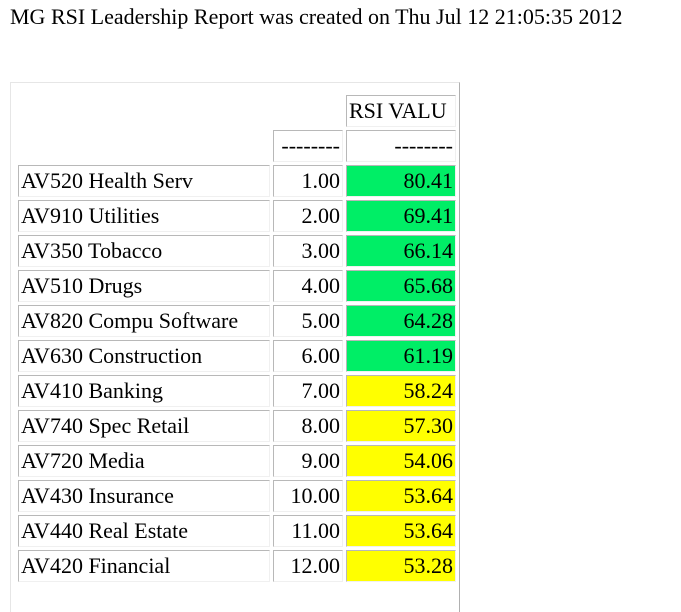 This screenshot has height=612, width=681. What do you see at coordinates (308, 461) in the screenshot?
I see `rank-cell: 9.00` at bounding box center [308, 461].